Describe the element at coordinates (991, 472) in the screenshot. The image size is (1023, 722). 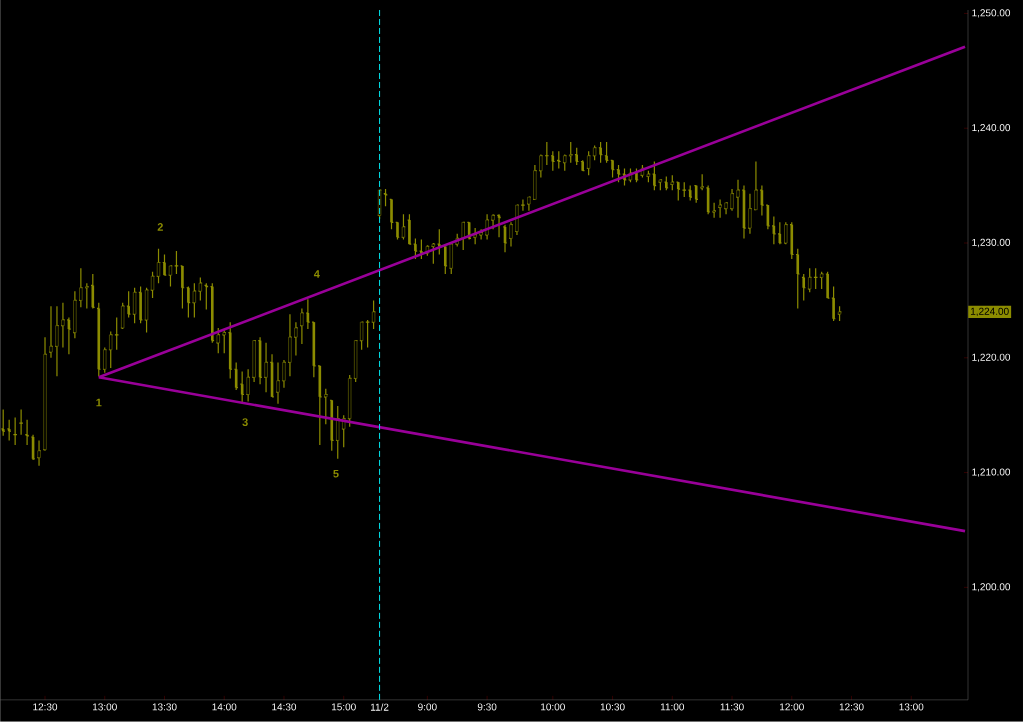
I see `y-tick-label: 1,210.00` at that location.